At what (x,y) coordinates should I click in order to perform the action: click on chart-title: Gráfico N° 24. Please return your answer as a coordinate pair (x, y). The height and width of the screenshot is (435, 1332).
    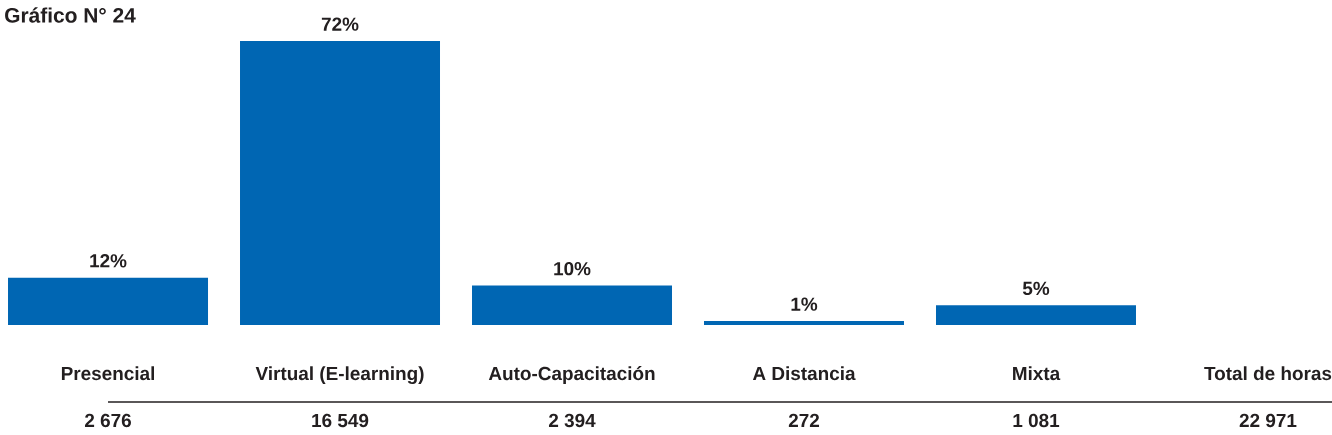
    Looking at the image, I should click on (70, 15).